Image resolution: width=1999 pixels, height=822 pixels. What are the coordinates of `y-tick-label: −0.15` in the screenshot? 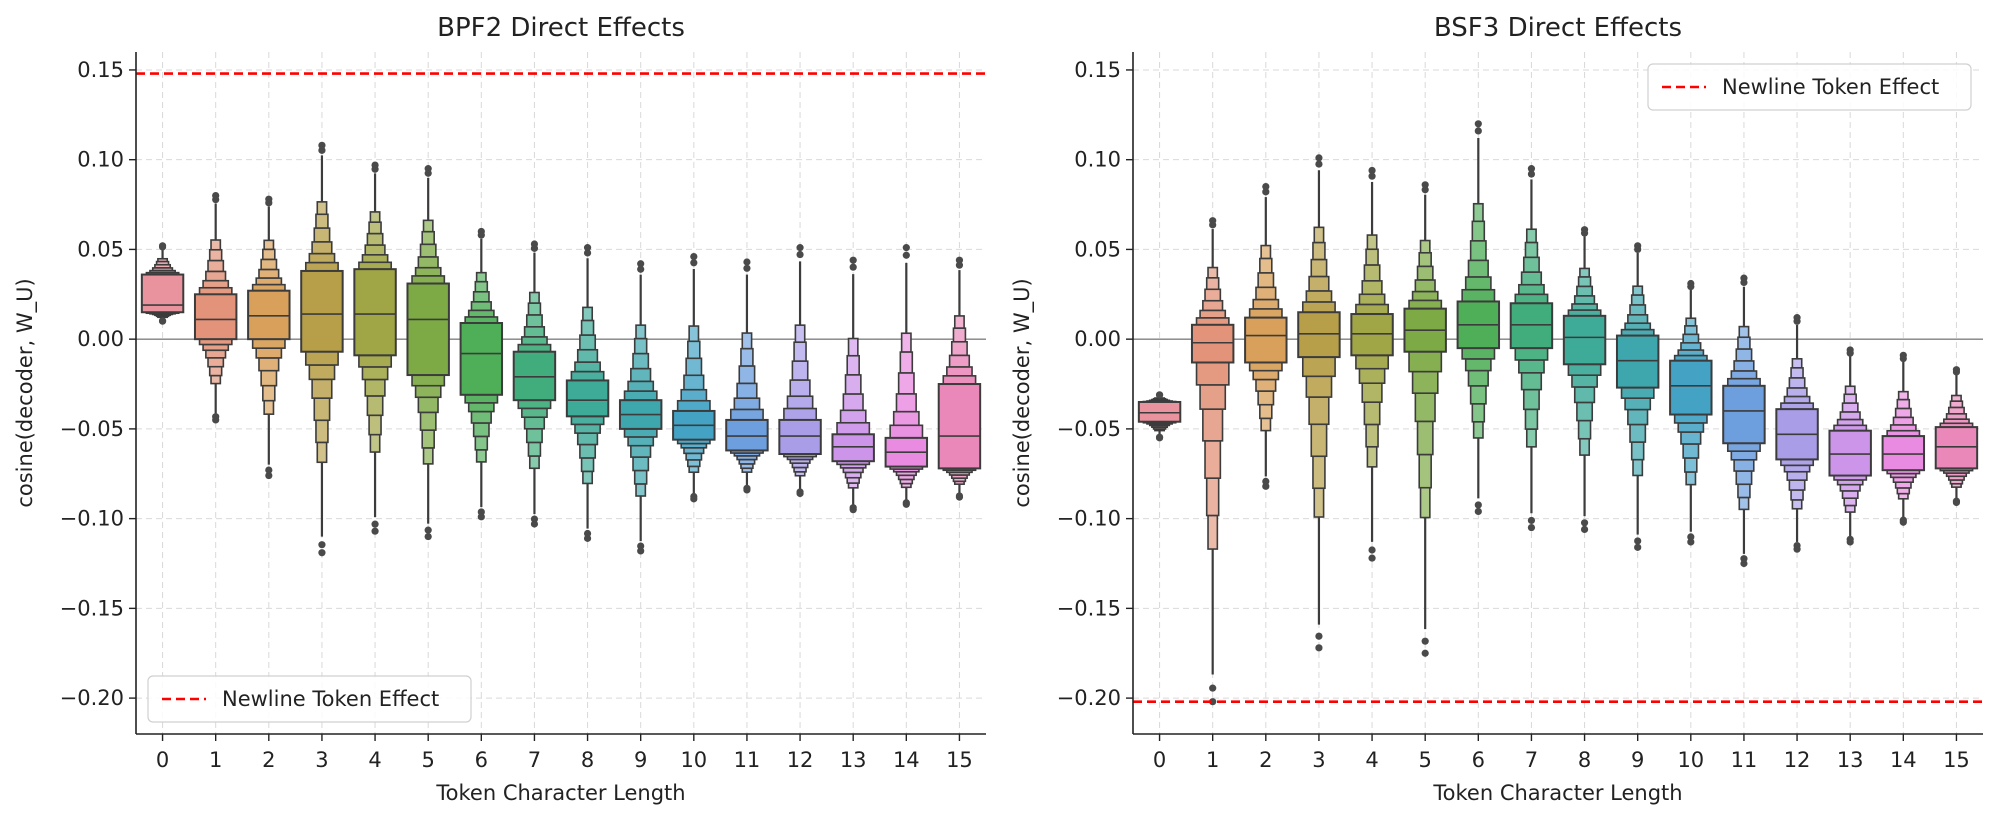 It's located at (92, 608).